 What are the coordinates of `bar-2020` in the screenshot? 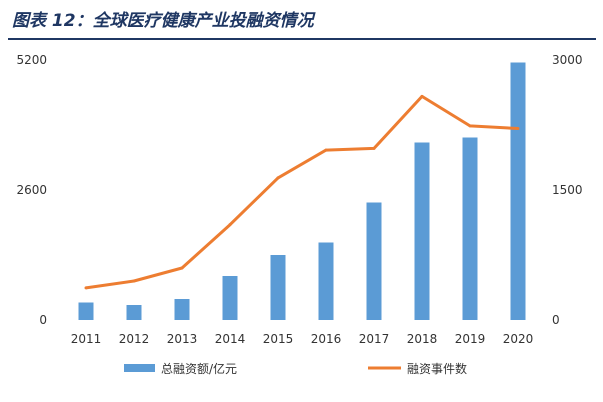 It's located at (518, 191).